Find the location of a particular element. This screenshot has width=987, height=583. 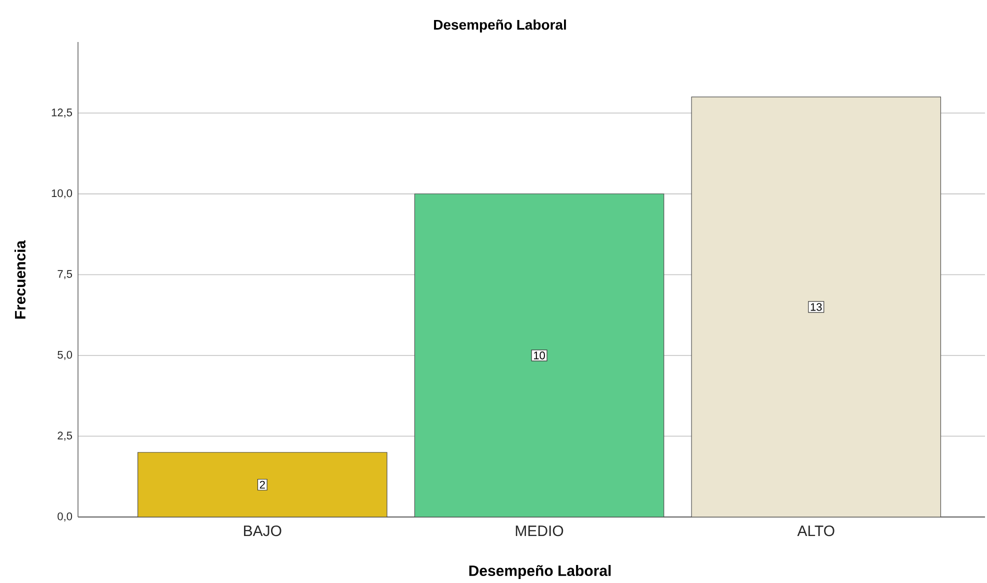

y-tick-label: 2,5 is located at coordinates (65, 436).